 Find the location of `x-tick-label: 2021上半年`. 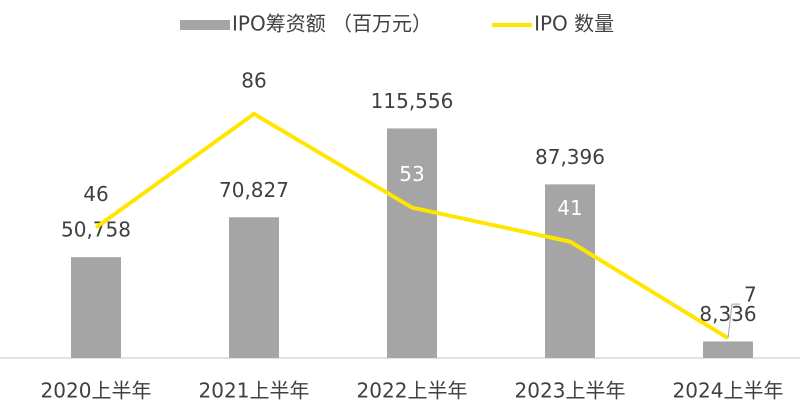

x-tick-label: 2021上半年 is located at coordinates (254, 391).